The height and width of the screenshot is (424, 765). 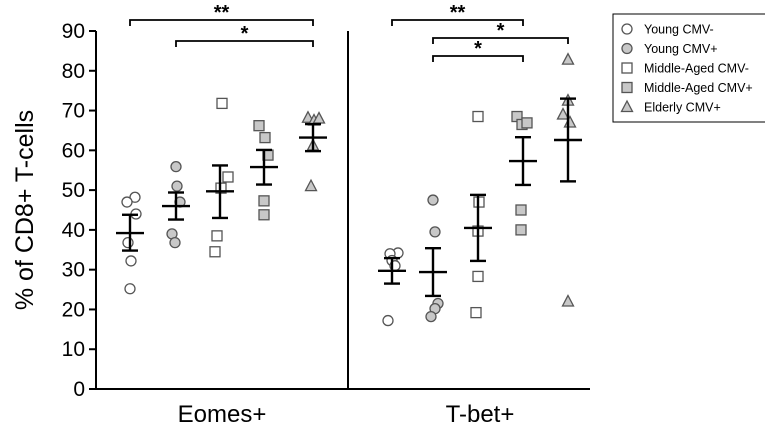 I want to click on y-tick-label: 50, so click(x=73, y=190).